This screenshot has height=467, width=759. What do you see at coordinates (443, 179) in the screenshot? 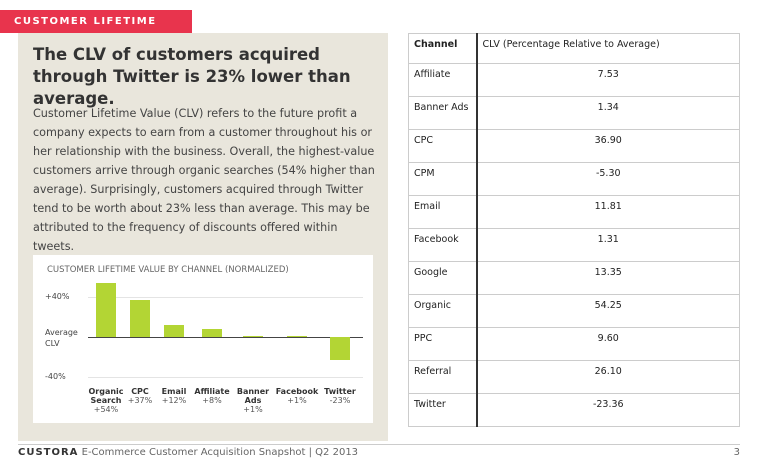
I see `channel: CPM` at bounding box center [443, 179].